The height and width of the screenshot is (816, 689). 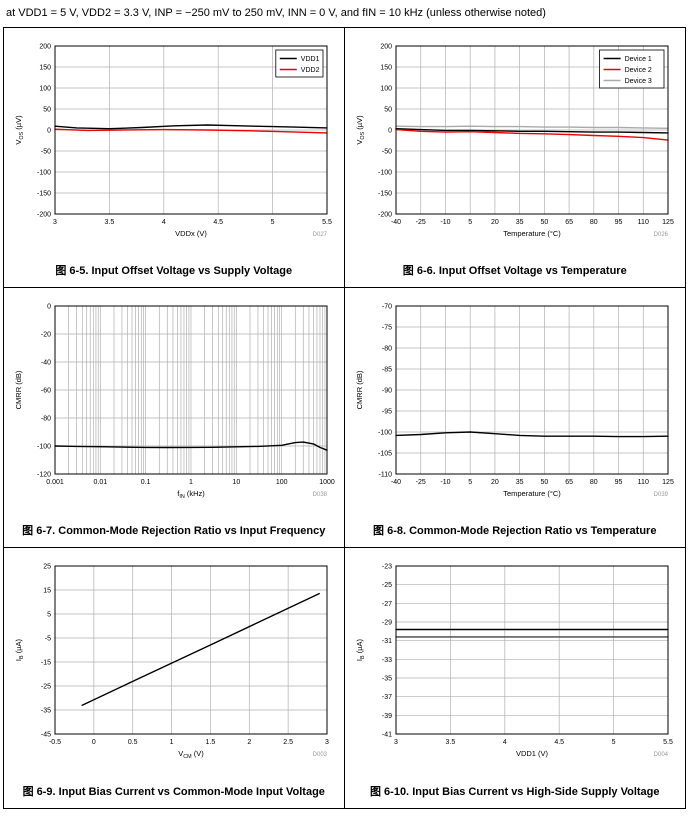 What do you see at coordinates (642, 482) in the screenshot?
I see `svg-text: 110` at bounding box center [642, 482].